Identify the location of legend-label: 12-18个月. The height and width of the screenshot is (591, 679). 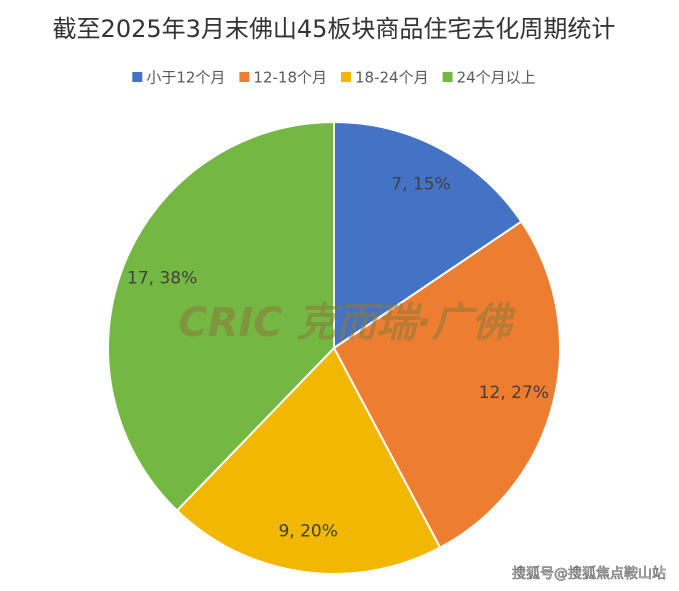
(290, 78).